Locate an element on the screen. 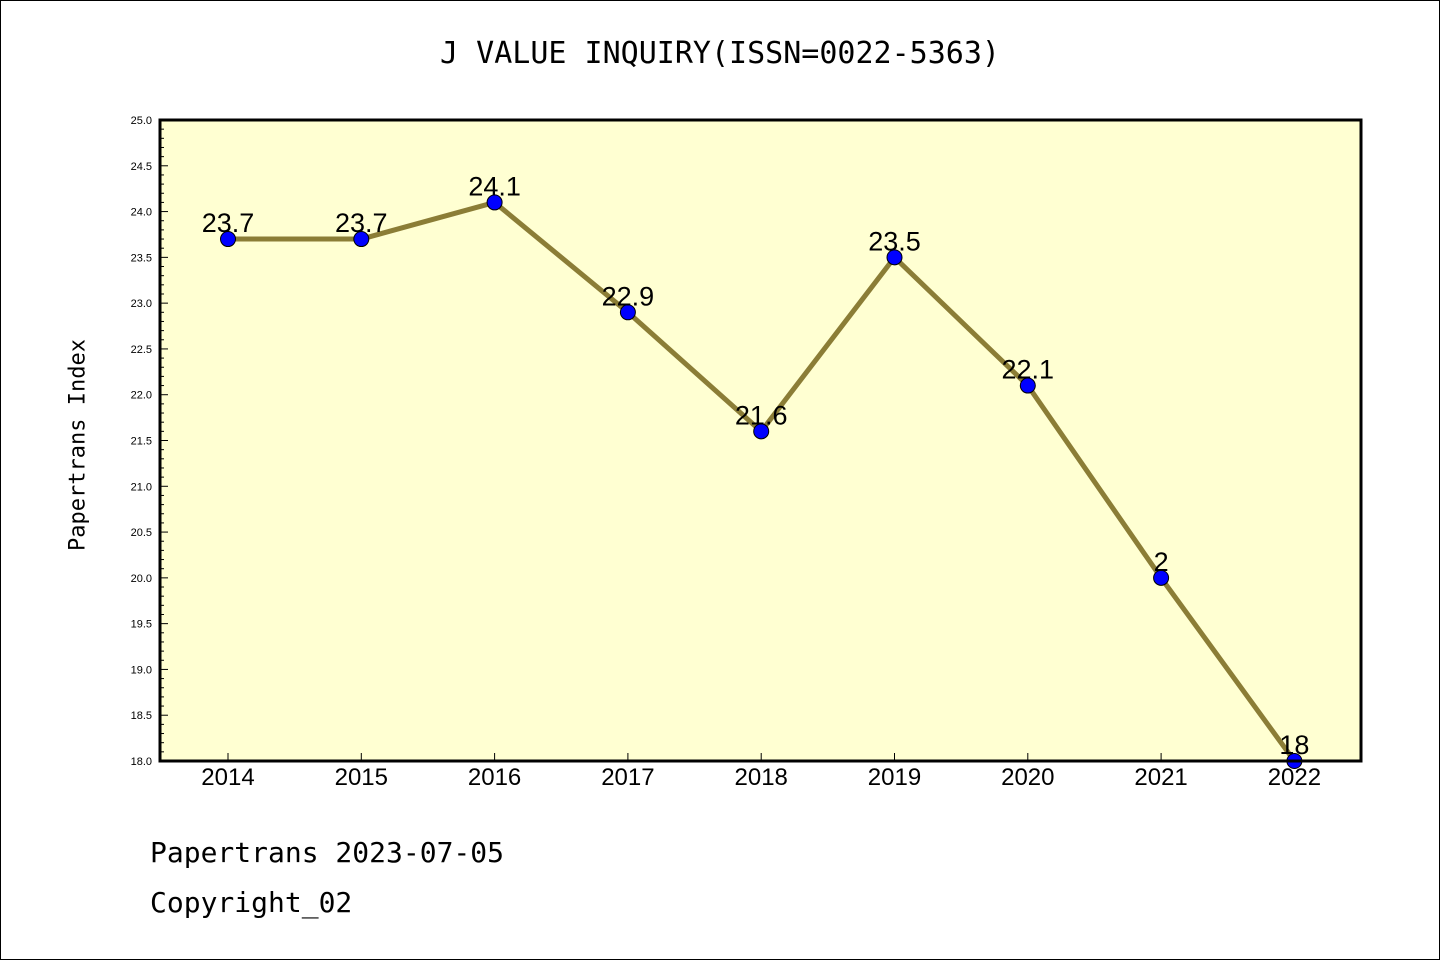 This screenshot has height=960, width=1440. x-tick-label: 2017 is located at coordinates (627, 777).